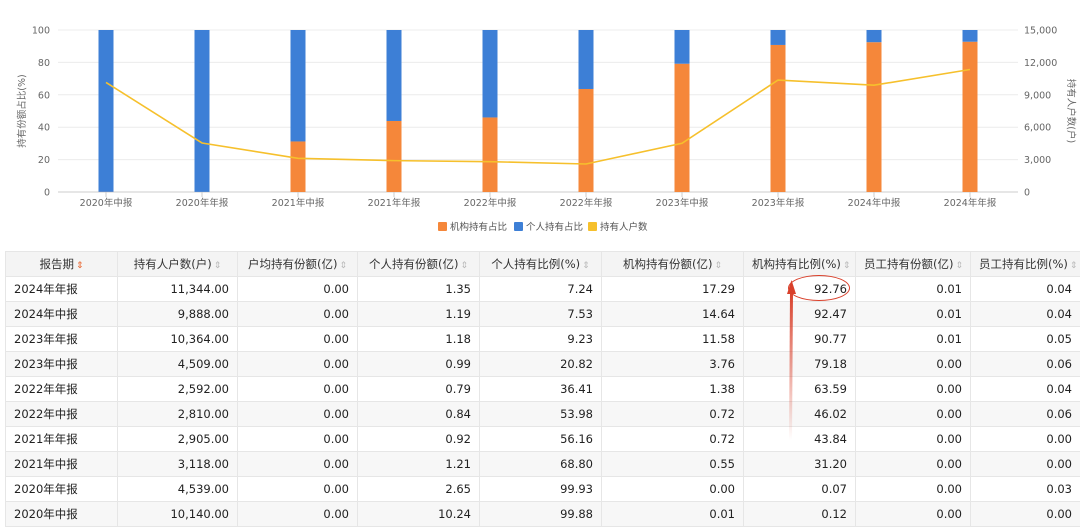 The height and width of the screenshot is (527, 1080). Describe the element at coordinates (673, 289) in the screenshot. I see `table-cell: 17.29` at that location.